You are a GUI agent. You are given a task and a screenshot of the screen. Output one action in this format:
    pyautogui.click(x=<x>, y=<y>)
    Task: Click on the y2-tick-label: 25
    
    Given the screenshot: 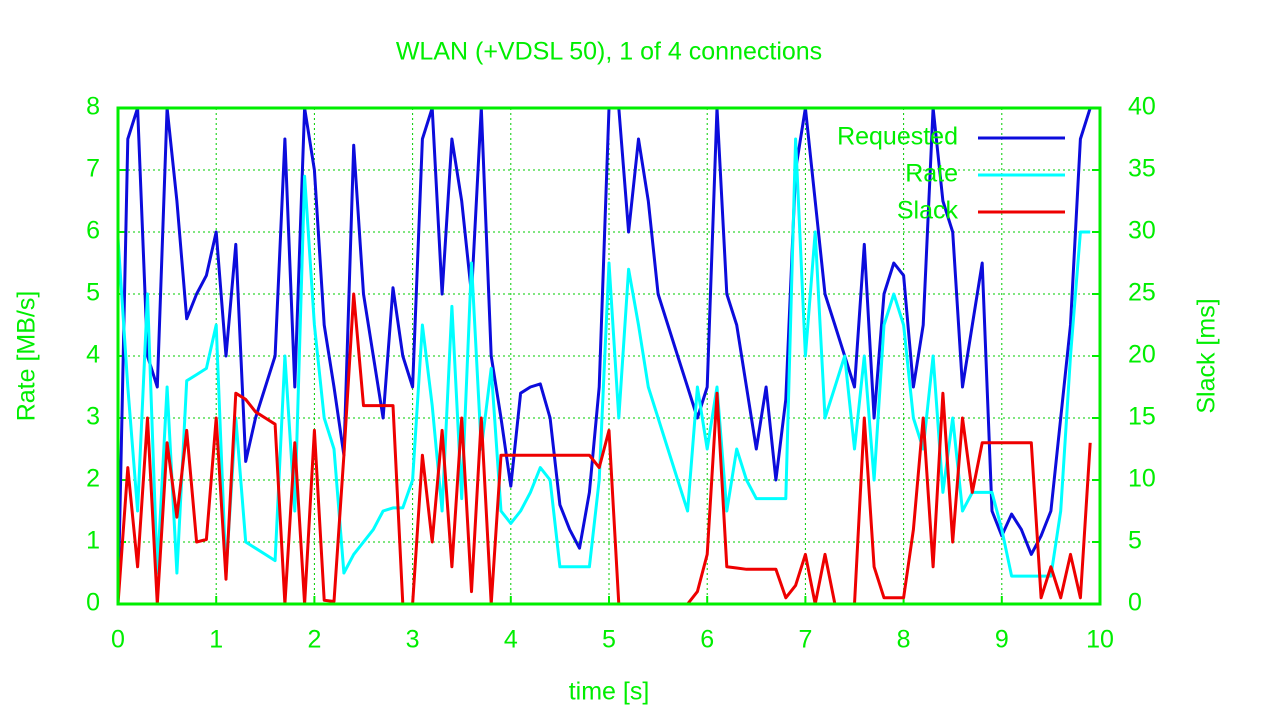 What is the action you would take?
    pyautogui.click(x=1142, y=293)
    